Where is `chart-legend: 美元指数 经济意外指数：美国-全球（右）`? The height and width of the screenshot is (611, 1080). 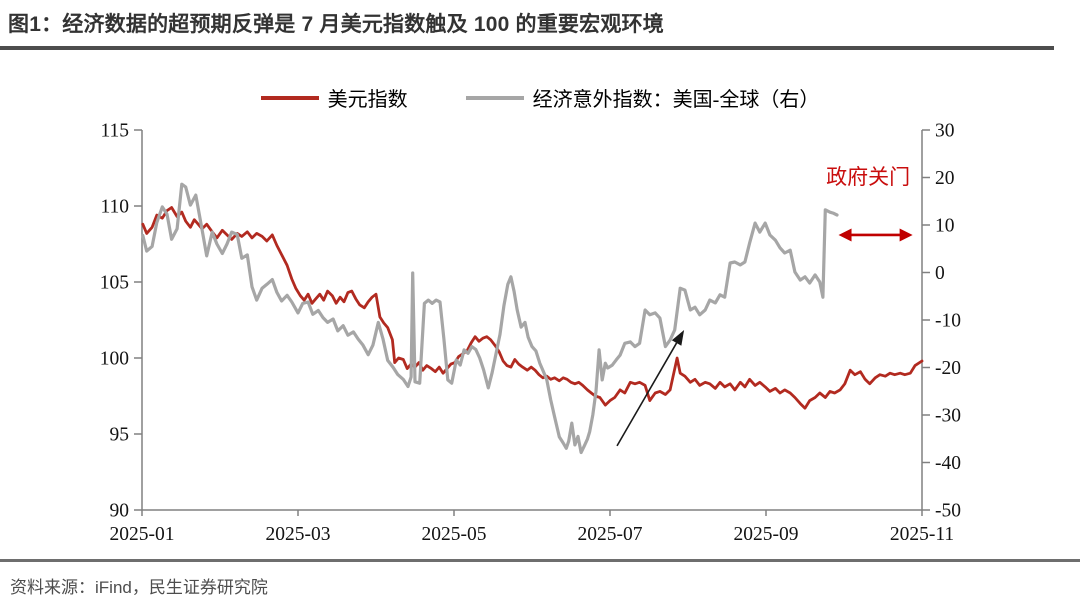 chart-legend: 美元指数 经济意外指数：美国-全球（右） is located at coordinates (540, 97).